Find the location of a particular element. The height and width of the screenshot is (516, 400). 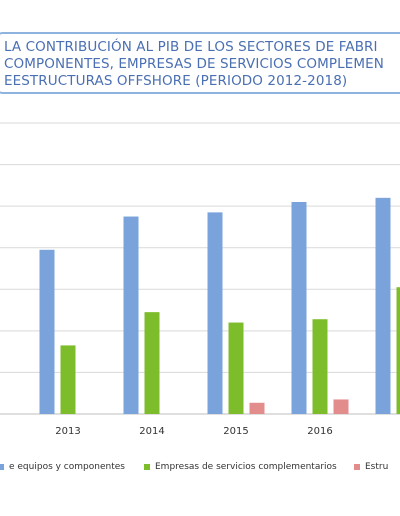

legend-label-3: Estru is located at coordinates (377, 467).